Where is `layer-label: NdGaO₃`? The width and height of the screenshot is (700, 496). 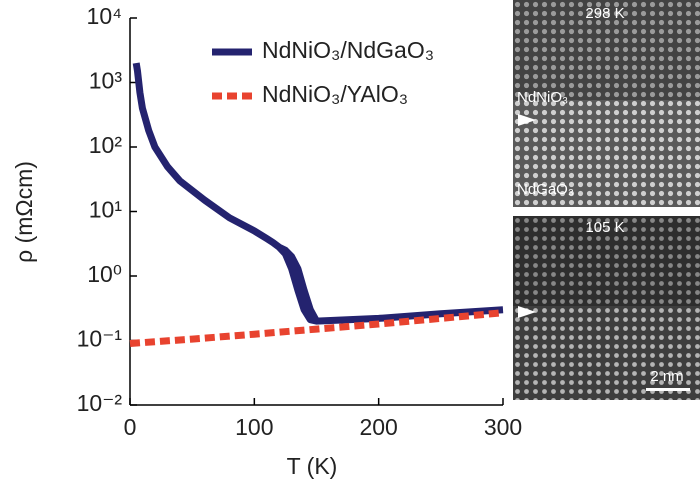
layer-label: NdGaO₃ is located at coordinates (545, 189).